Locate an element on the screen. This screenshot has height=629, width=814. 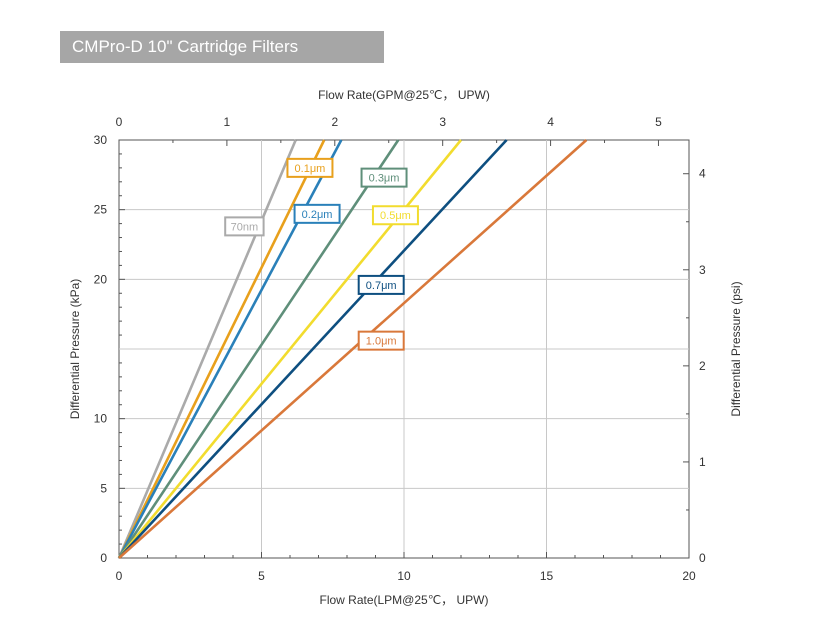
title-banner: CMPro-D 10" Cartridge Filters is located at coordinates (222, 47).